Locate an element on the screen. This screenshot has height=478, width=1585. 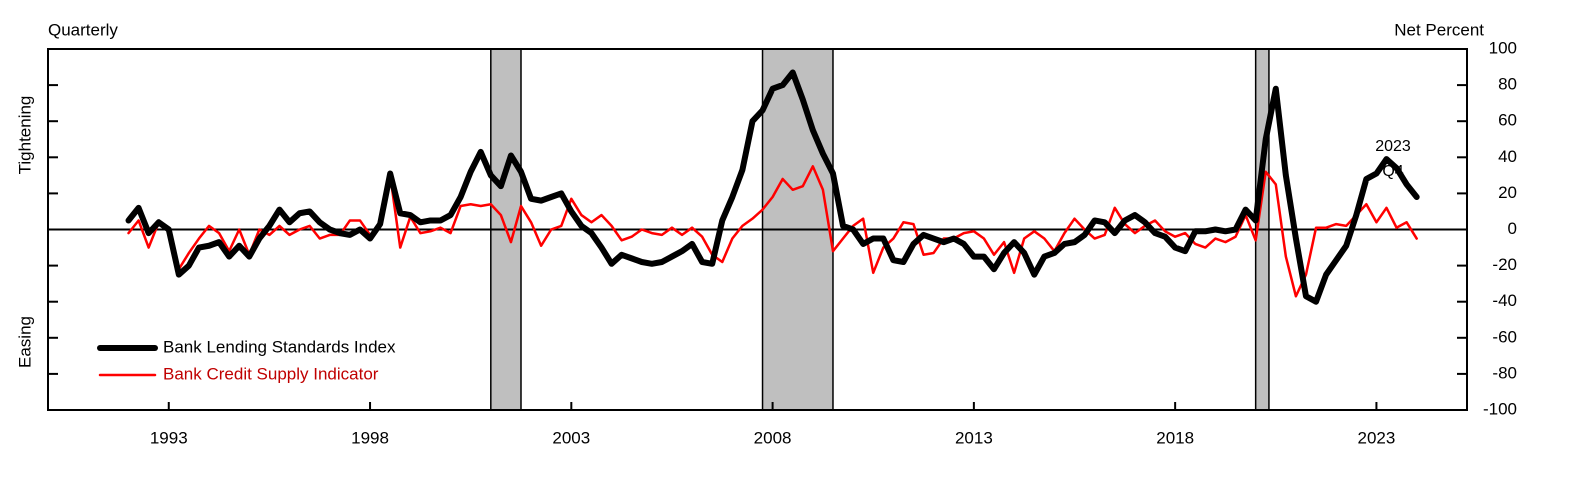
annotation: 2023 is located at coordinates (1393, 146).